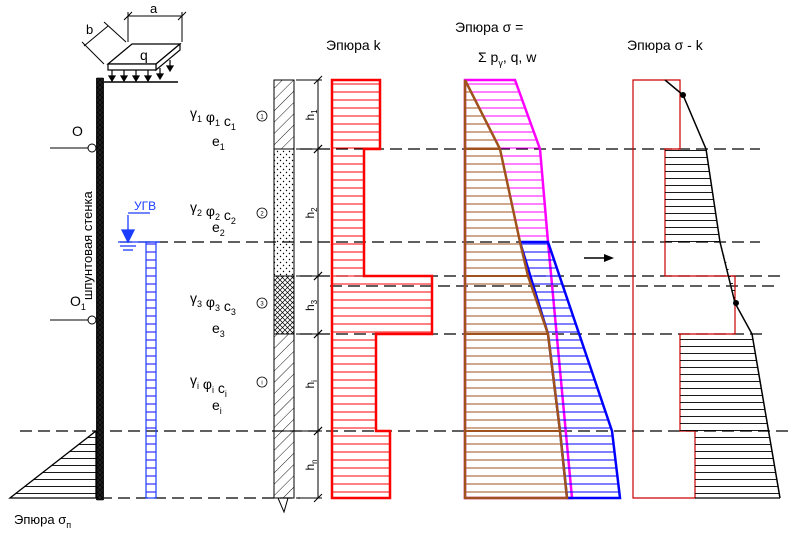 The height and width of the screenshot is (540, 799). I want to click on layer-number: 3, so click(262, 305).